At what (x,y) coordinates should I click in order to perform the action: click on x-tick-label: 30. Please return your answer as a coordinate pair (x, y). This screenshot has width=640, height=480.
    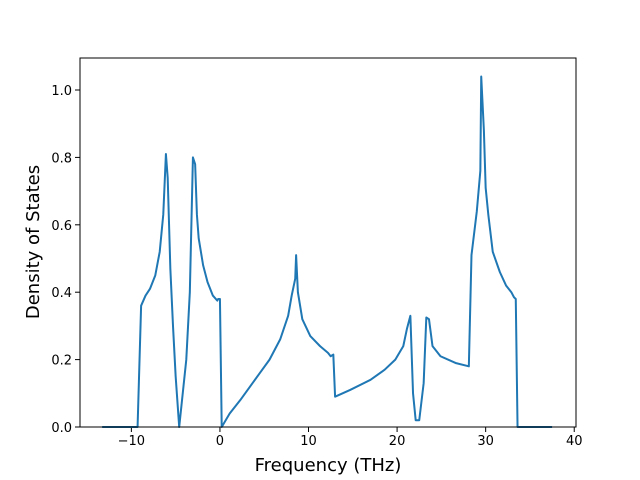
    Looking at the image, I should click on (485, 441).